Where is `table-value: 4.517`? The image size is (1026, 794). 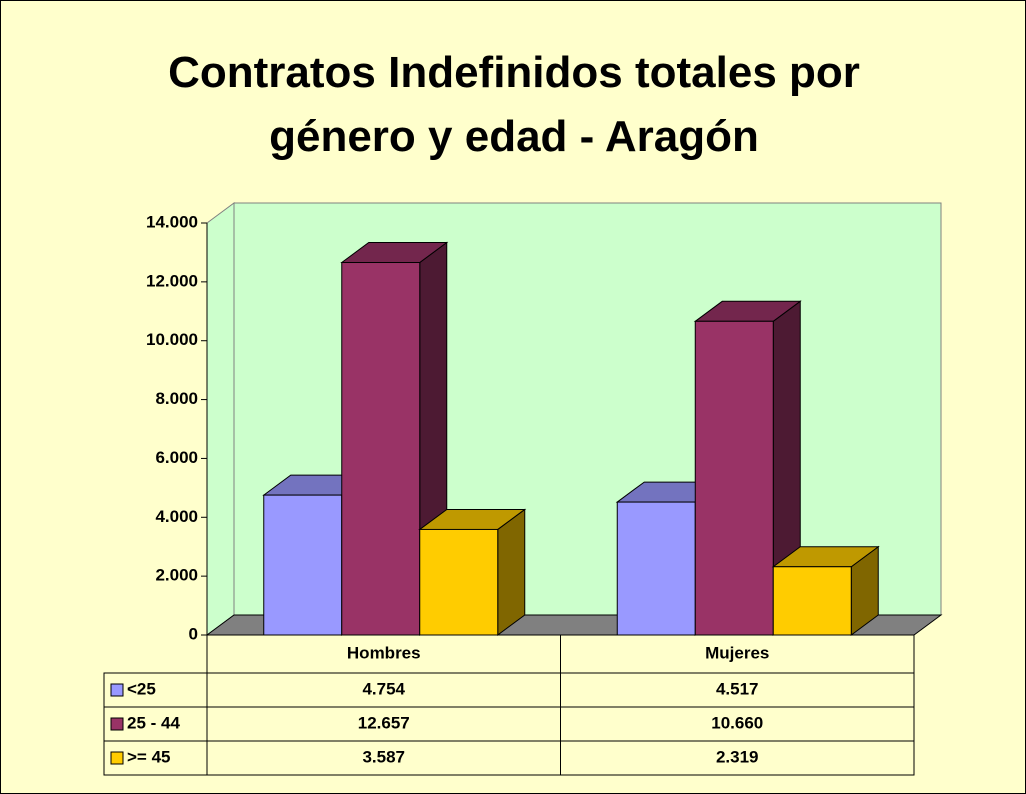
table-value: 4.517 is located at coordinates (737, 688).